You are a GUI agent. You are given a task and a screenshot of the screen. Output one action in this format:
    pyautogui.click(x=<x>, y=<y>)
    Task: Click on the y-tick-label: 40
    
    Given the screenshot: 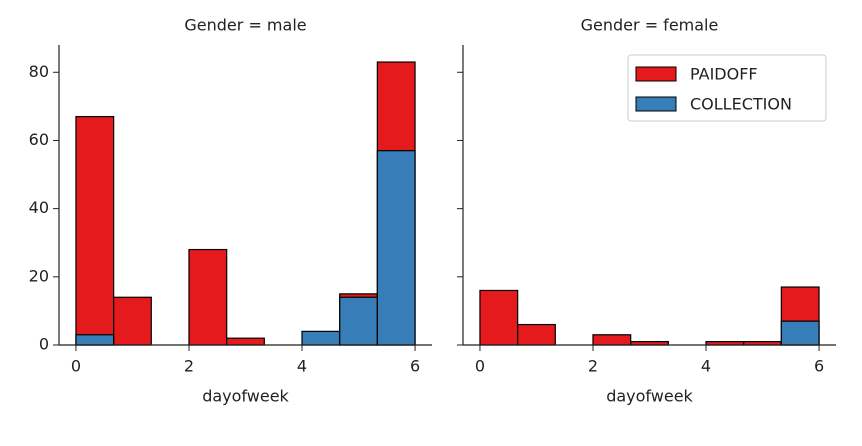 What is the action you would take?
    pyautogui.click(x=39, y=207)
    